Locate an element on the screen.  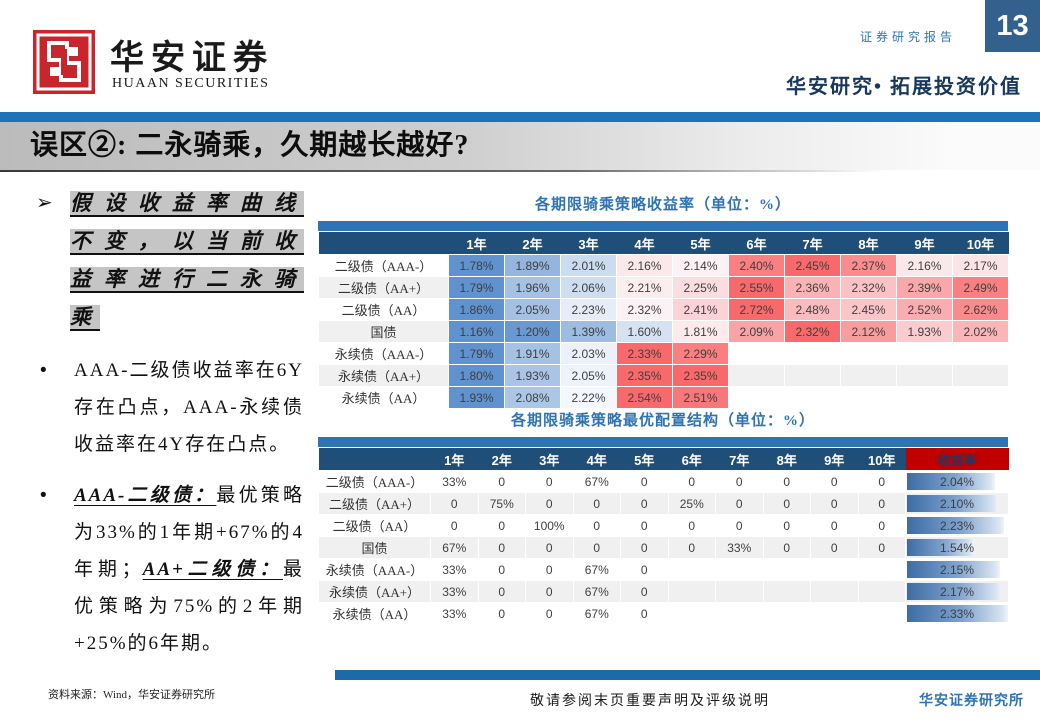
yield-cell: 2.04% is located at coordinates (957, 481).